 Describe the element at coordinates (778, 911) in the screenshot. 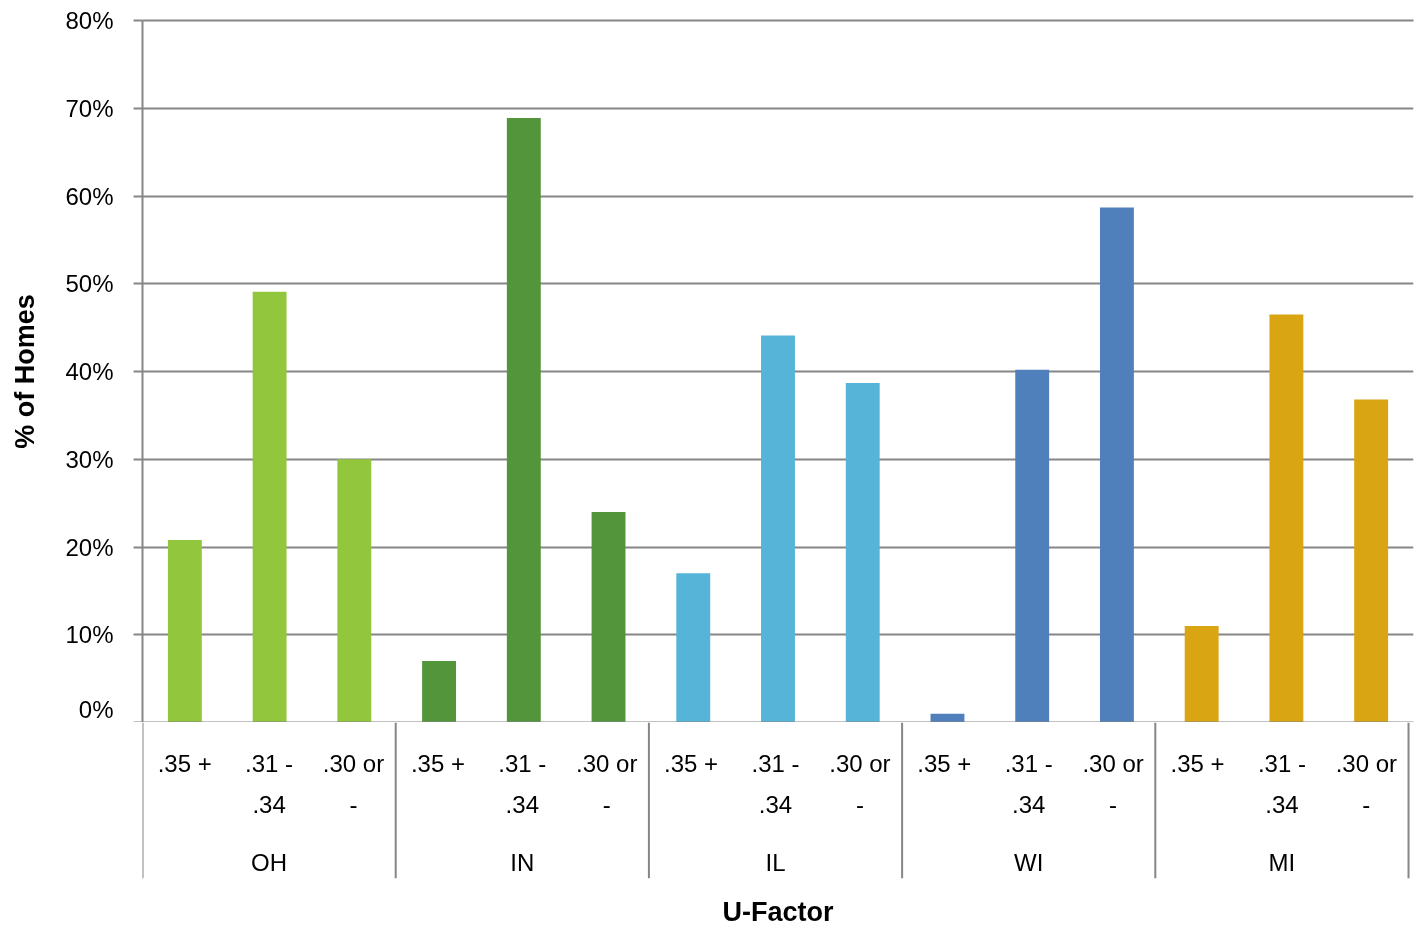

I see `x-axis-title: U-Factor` at that location.